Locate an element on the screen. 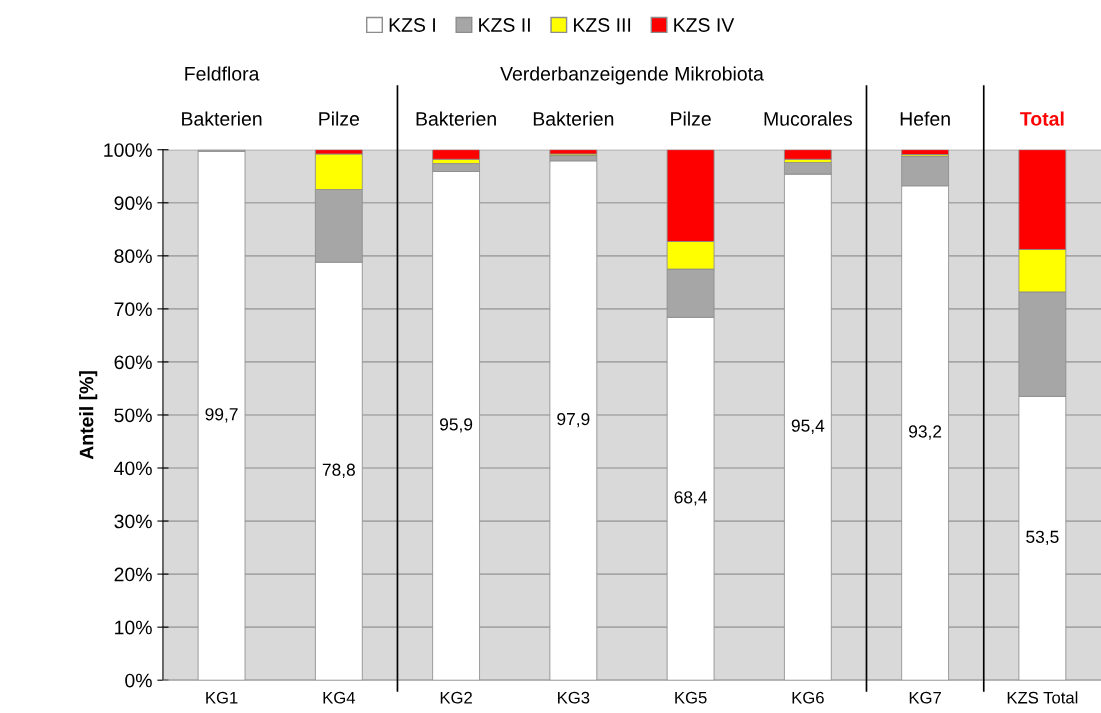 The height and width of the screenshot is (713, 1101). x-tick-label: KG7 is located at coordinates (925, 697).